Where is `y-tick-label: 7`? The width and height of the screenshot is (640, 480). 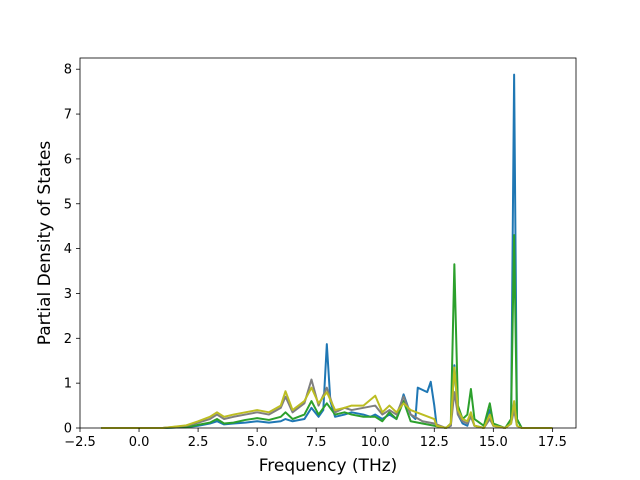
y-tick-label: 7 is located at coordinates (68, 115).